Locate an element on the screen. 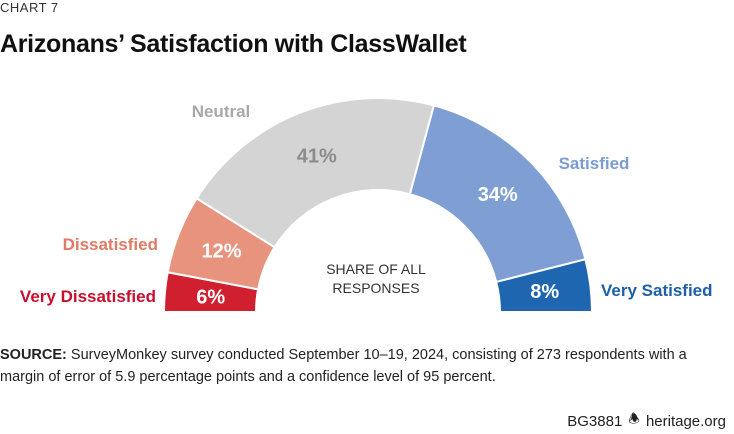 The height and width of the screenshot is (434, 734). category-label-very-dissatisfied: Very Dissatisfied is located at coordinates (88, 296).